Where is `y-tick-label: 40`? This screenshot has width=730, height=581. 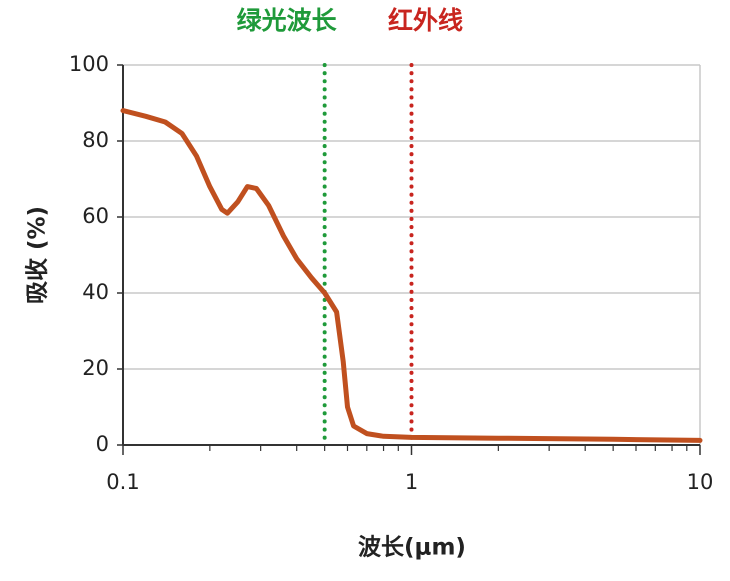
y-tick-label: 40 is located at coordinates (95, 292).